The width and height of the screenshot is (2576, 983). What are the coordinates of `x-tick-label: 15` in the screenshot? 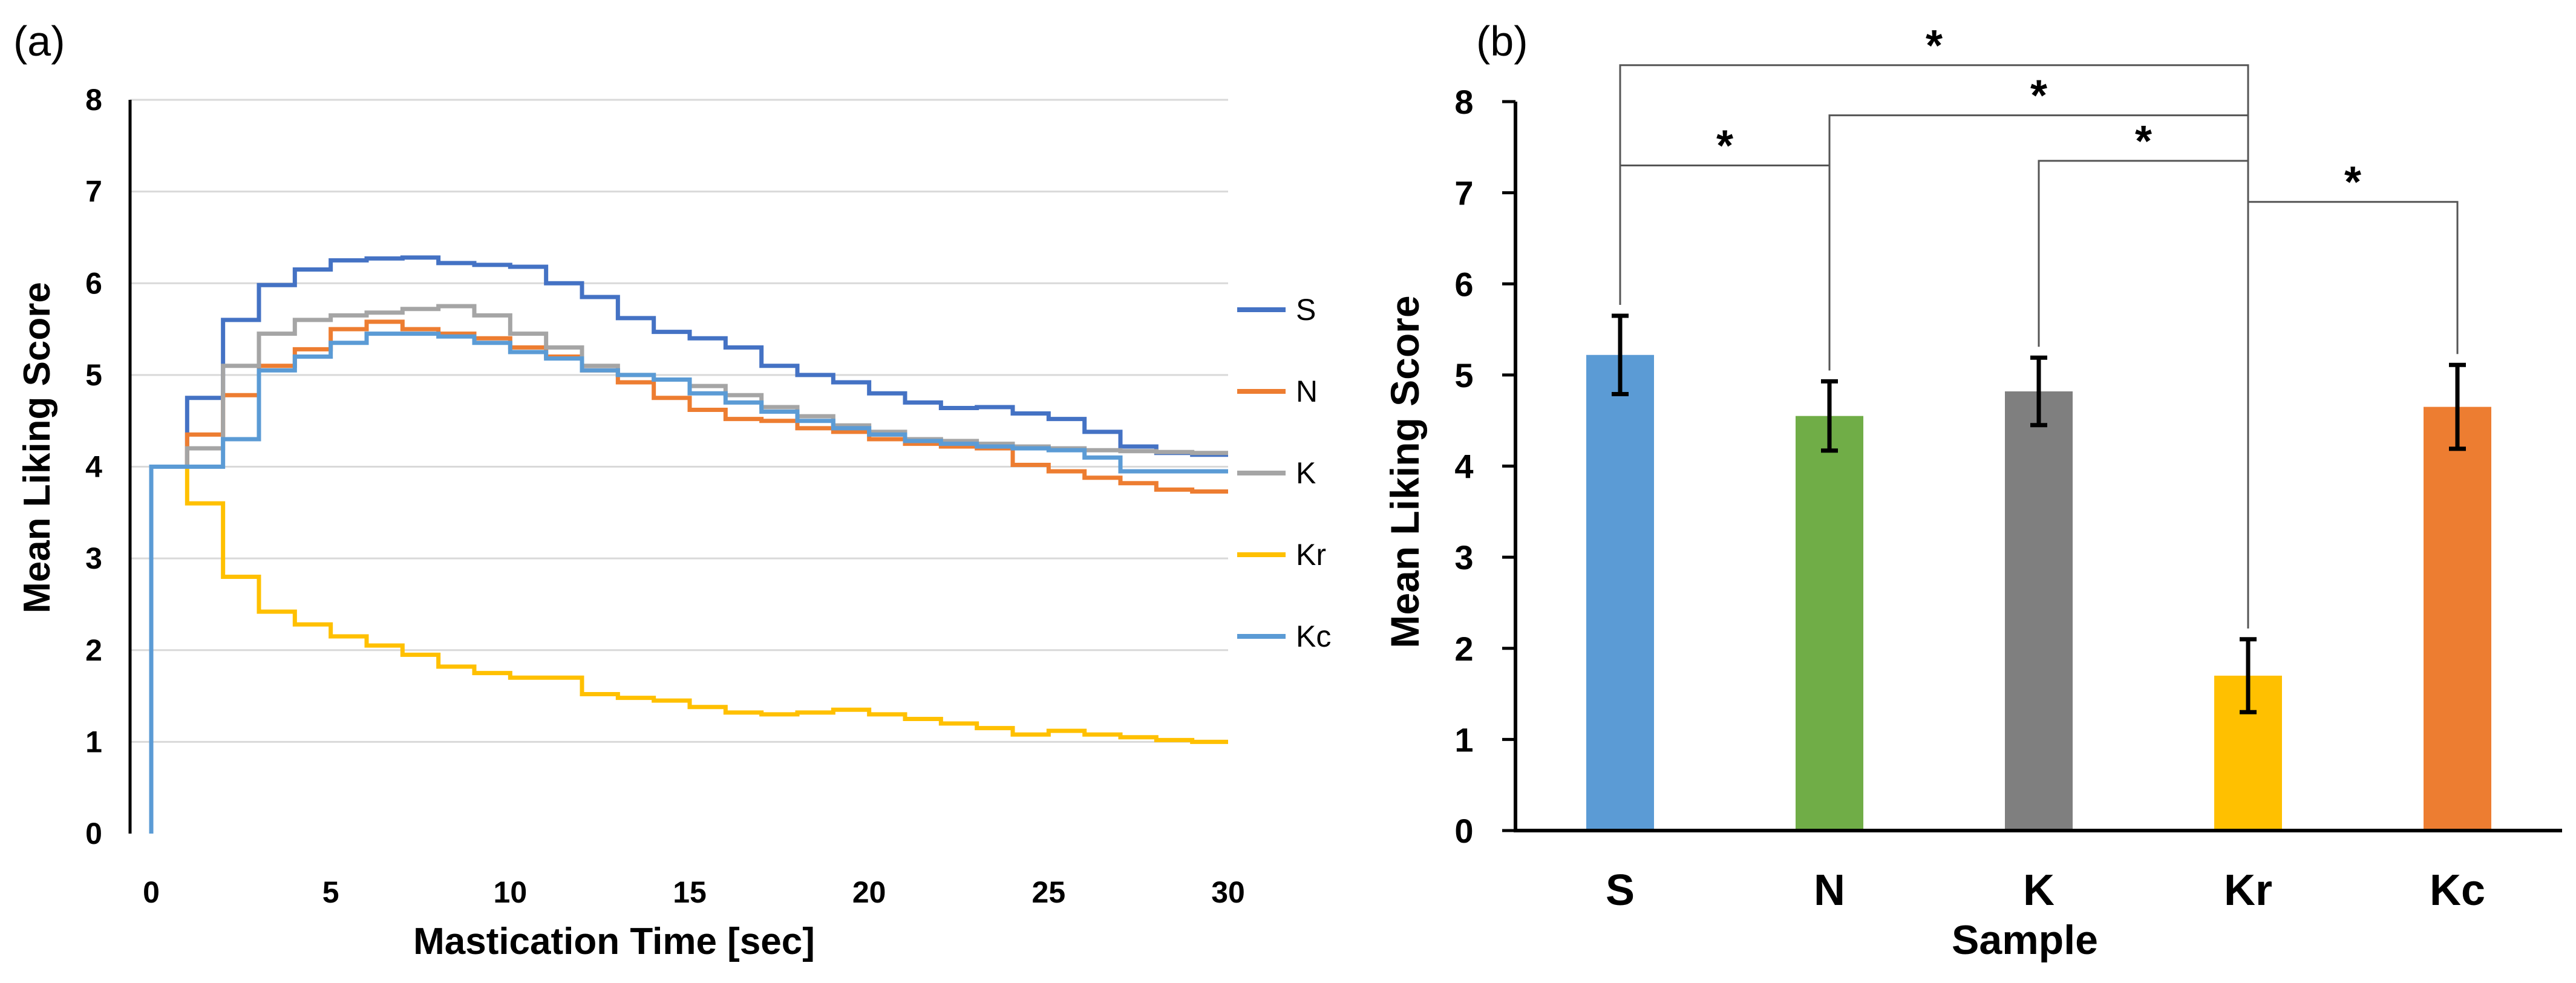 It's located at (690, 892).